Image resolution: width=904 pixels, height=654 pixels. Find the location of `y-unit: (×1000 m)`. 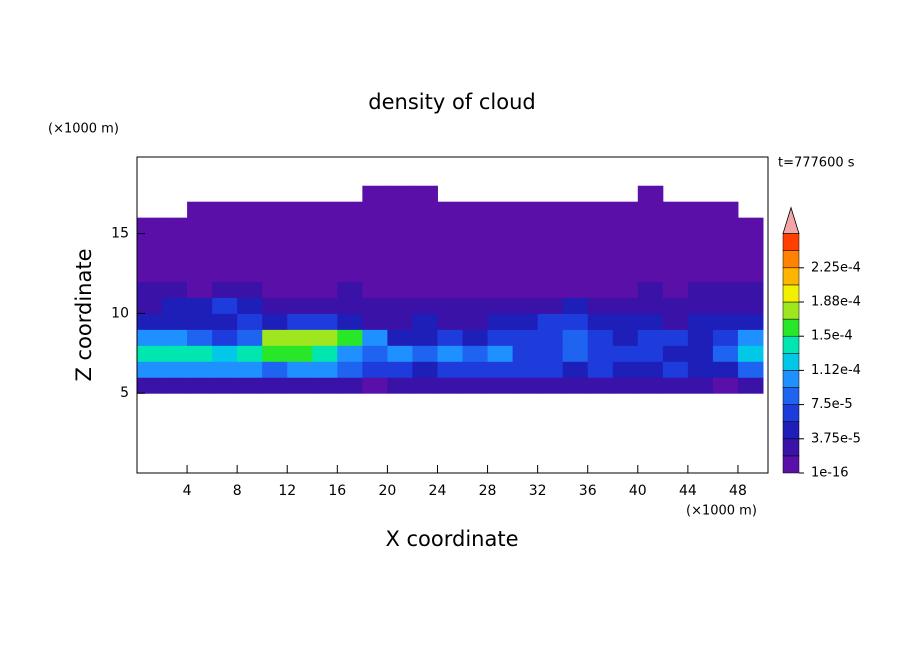

y-unit: (×1000 m) is located at coordinates (83, 129).